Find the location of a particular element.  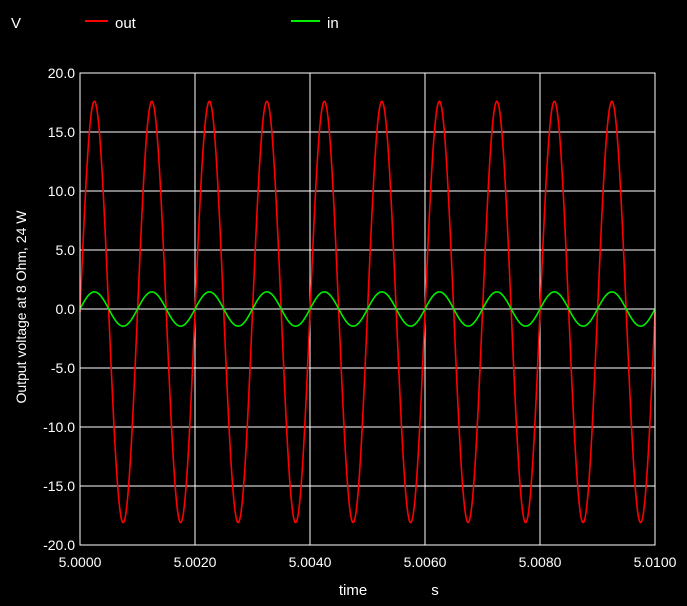

y-tick-label: 20.0 is located at coordinates (61, 73).